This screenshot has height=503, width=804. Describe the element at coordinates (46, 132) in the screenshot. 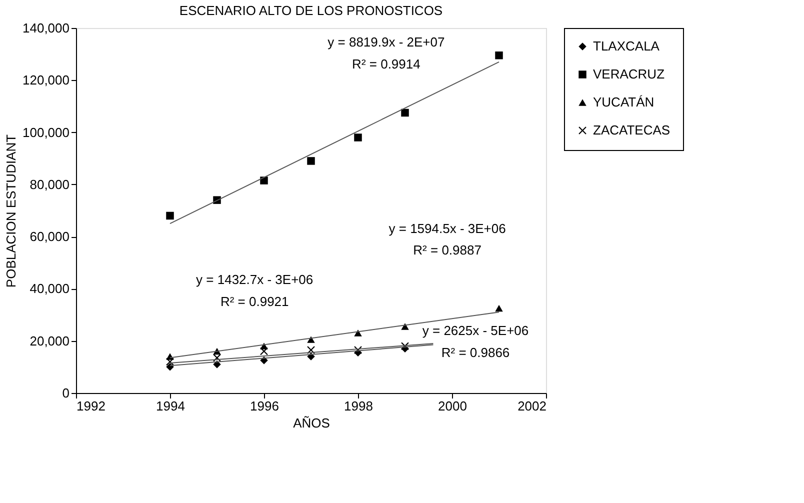

I see `y-tick-label: 100,000` at that location.